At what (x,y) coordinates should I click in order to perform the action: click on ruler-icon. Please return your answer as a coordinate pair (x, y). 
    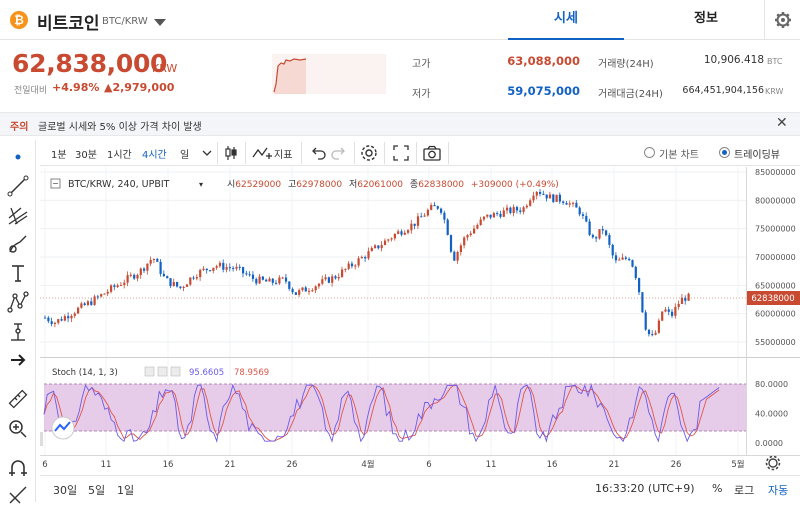
    Looking at the image, I should click on (18, 399).